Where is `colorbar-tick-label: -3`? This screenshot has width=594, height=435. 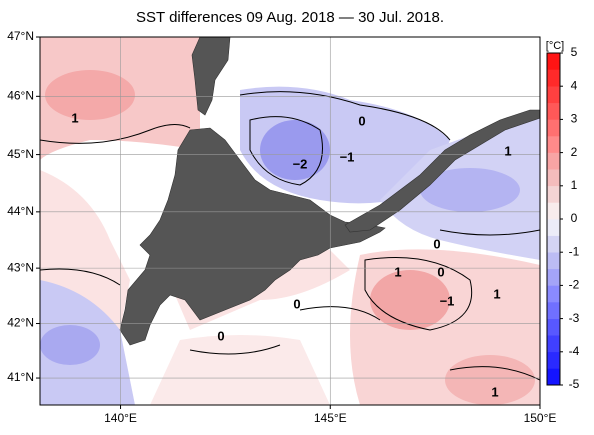
colorbar-tick-label: -3 is located at coordinates (574, 318).